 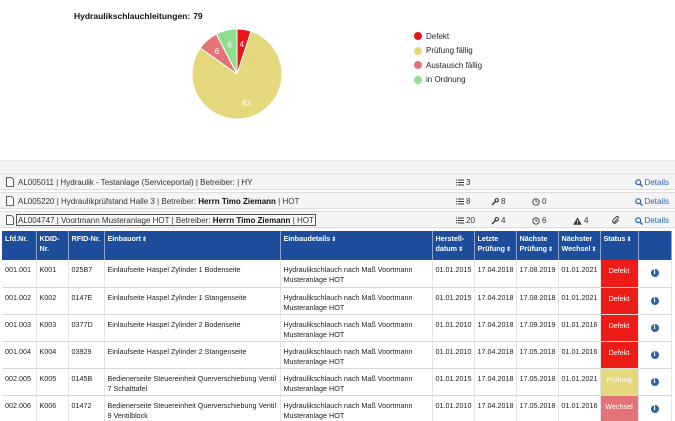 I want to click on cell-lfd-nr: 001.004, so click(x=19, y=355).